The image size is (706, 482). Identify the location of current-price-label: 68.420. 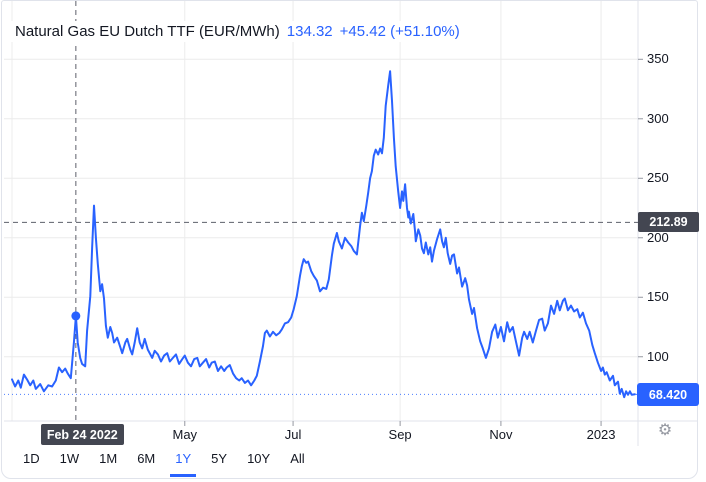
(668, 395).